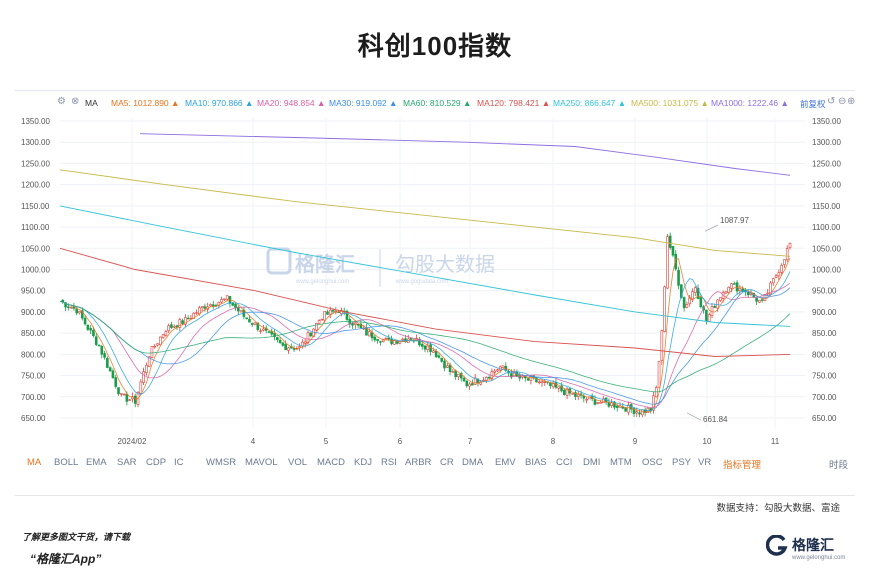 The image size is (870, 583). Describe the element at coordinates (447, 462) in the screenshot. I see `indicator-tab-13: CR` at that location.